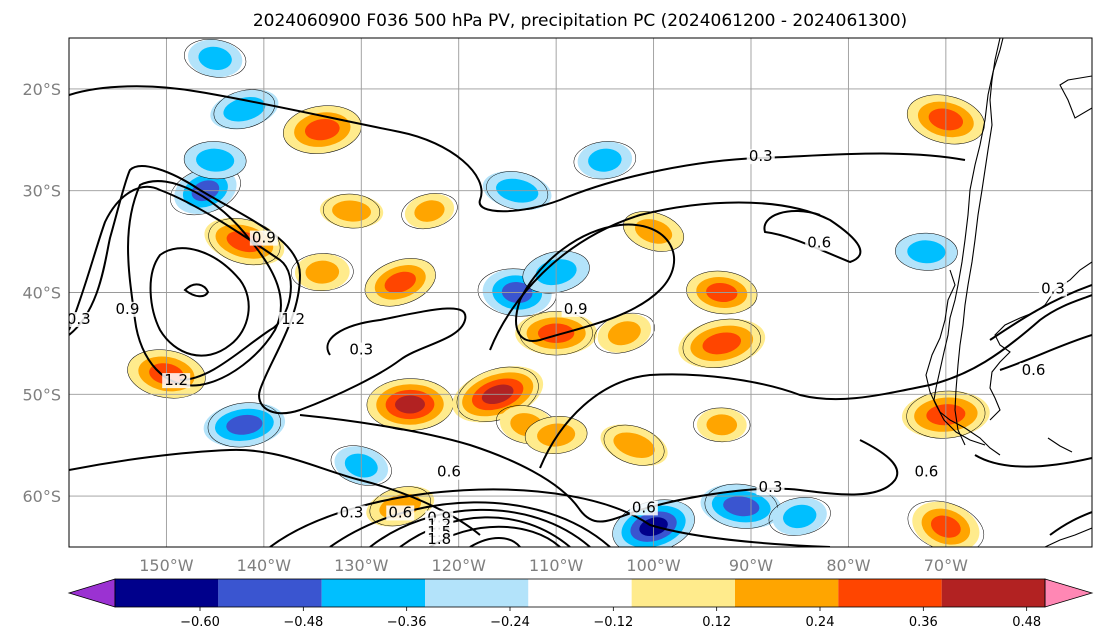 This screenshot has height=641, width=1103. I want to click on colorbar-tick-label: −0.48, so click(303, 622).